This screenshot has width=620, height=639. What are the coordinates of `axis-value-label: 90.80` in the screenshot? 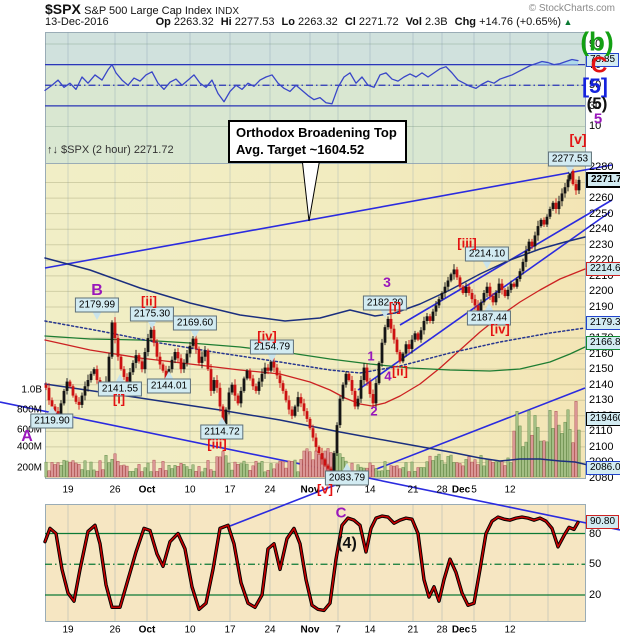 It's located at (603, 522).